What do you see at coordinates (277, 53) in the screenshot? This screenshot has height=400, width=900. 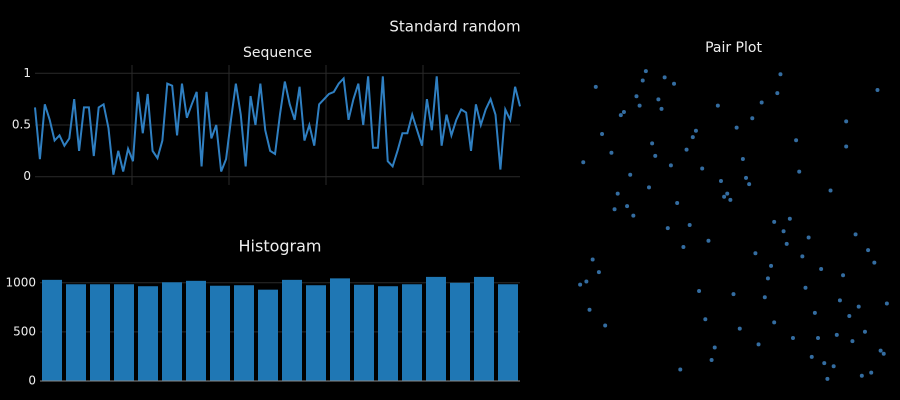 I see `subplot-title: Sequence` at bounding box center [277, 53].